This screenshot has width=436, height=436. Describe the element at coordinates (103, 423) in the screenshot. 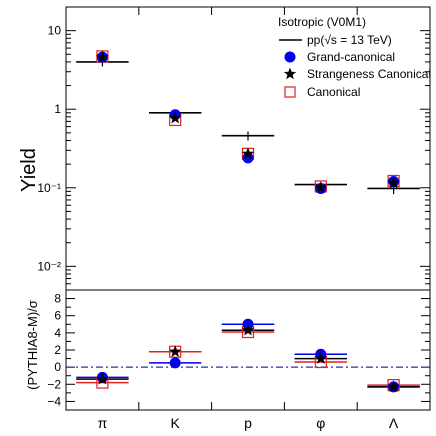

I see `x-tick-label: π` at that location.